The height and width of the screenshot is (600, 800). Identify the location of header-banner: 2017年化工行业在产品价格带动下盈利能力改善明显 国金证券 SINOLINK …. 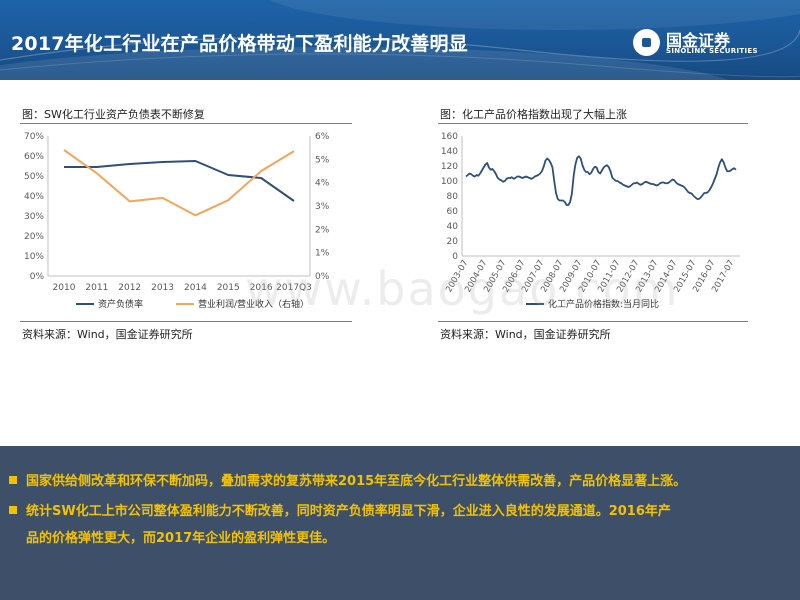
(400, 40).